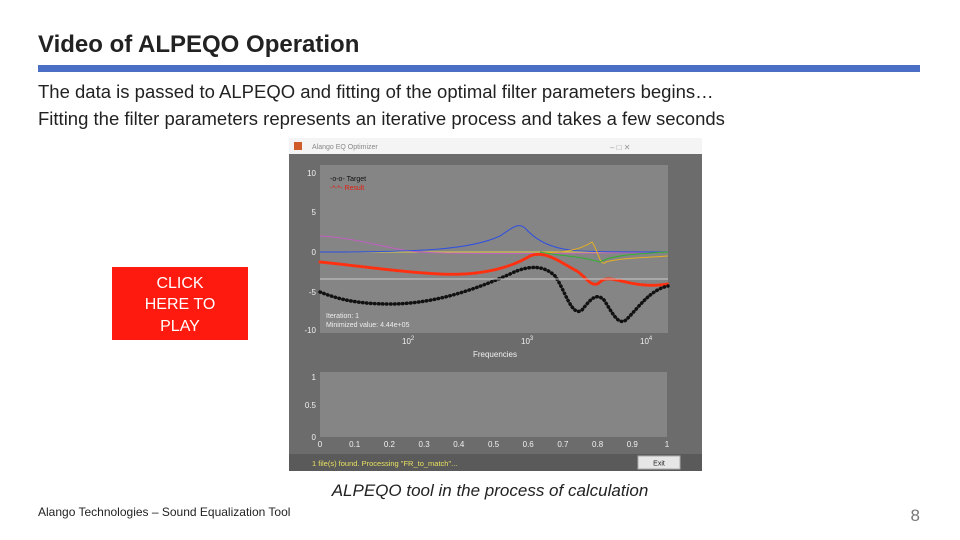 This screenshot has width=960, height=540. Describe the element at coordinates (348, 179) in the screenshot. I see `legend-entry: -o-o- Target` at that location.